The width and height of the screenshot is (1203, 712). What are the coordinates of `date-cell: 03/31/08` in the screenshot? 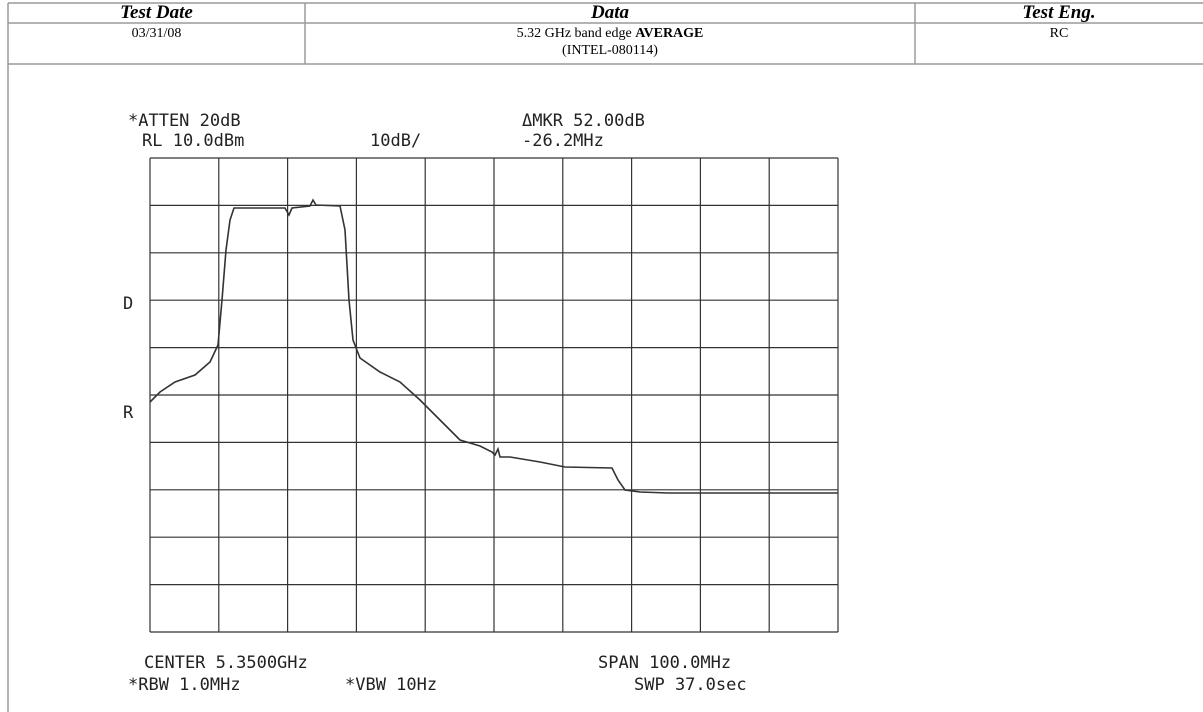 It's located at (156, 33).